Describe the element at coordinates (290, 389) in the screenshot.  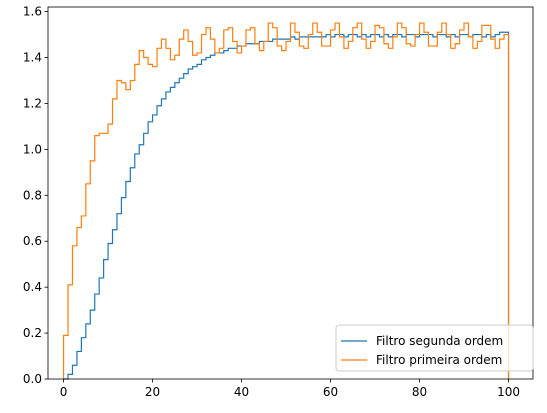
I see `x-axis-ticks: 0 20 40 60 80 100` at that location.